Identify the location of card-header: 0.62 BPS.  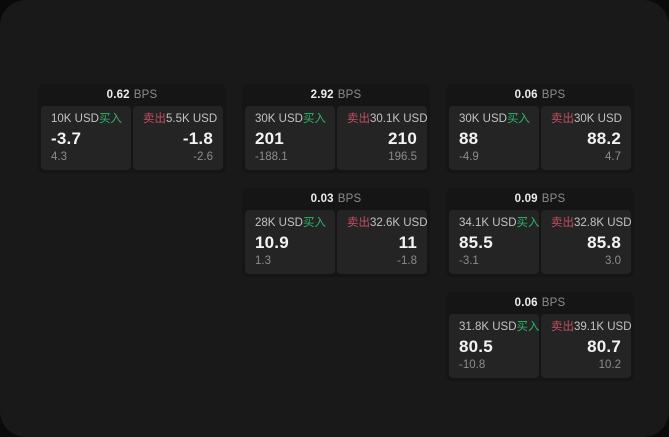
(132, 95).